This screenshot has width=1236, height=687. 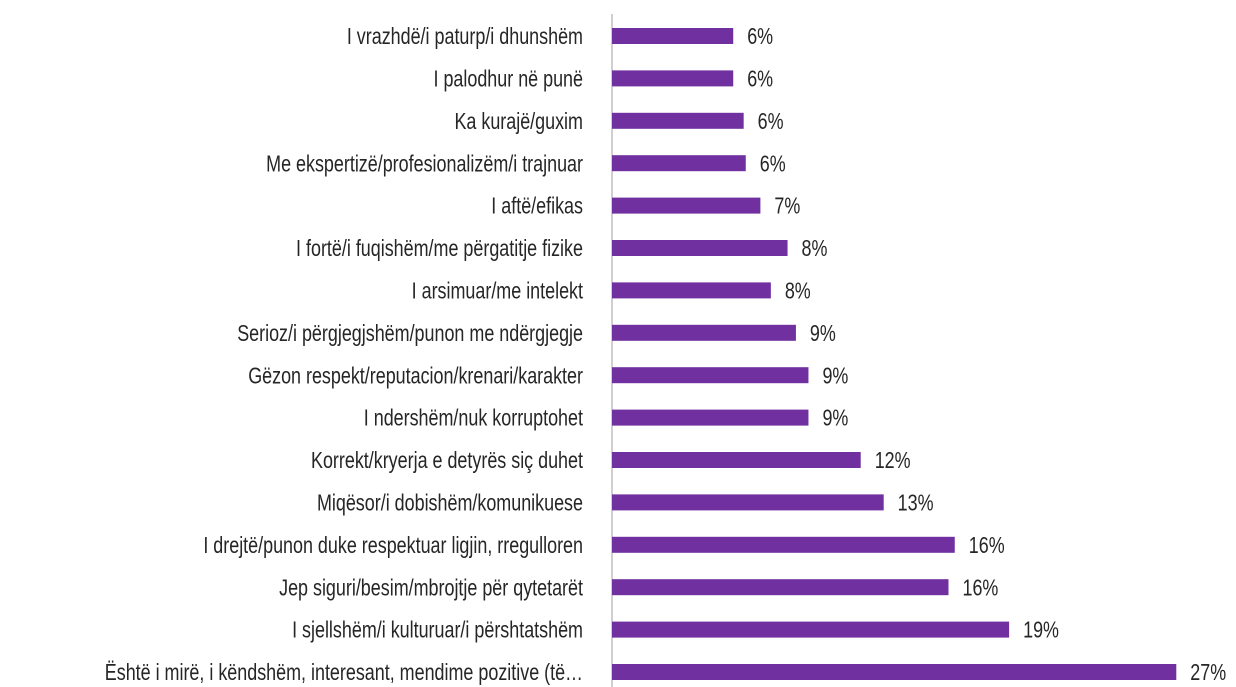 What do you see at coordinates (537, 207) in the screenshot?
I see `category-label: I aftë/efikas` at bounding box center [537, 207].